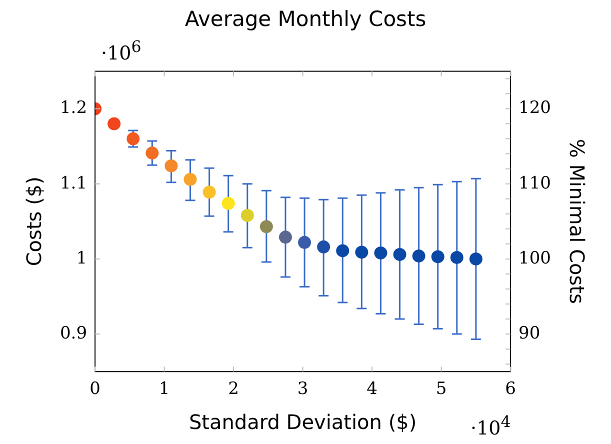  What do you see at coordinates (535, 258) in the screenshot?
I see `y2-tick-label: 100` at bounding box center [535, 258].